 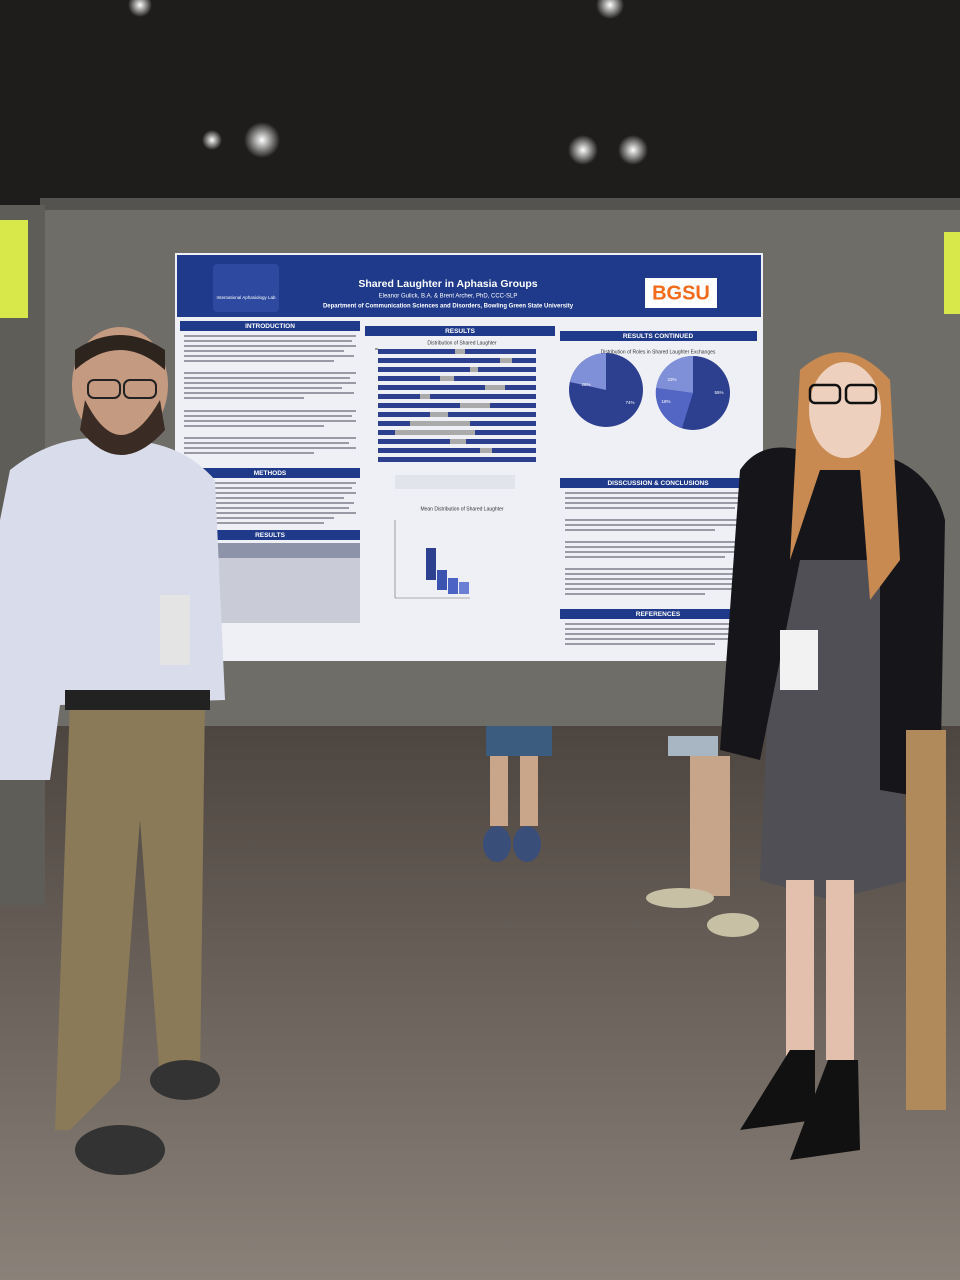 I want to click on pie-label: 74%, so click(x=629, y=402).